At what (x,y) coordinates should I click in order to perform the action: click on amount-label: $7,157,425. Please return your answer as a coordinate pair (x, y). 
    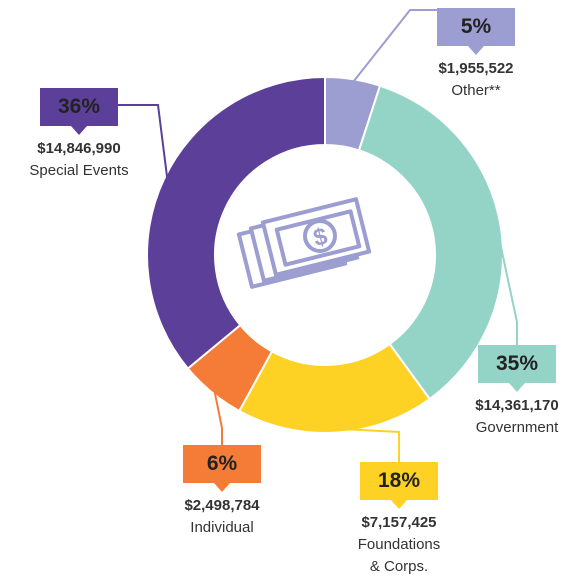
    Looking at the image, I should click on (399, 522).